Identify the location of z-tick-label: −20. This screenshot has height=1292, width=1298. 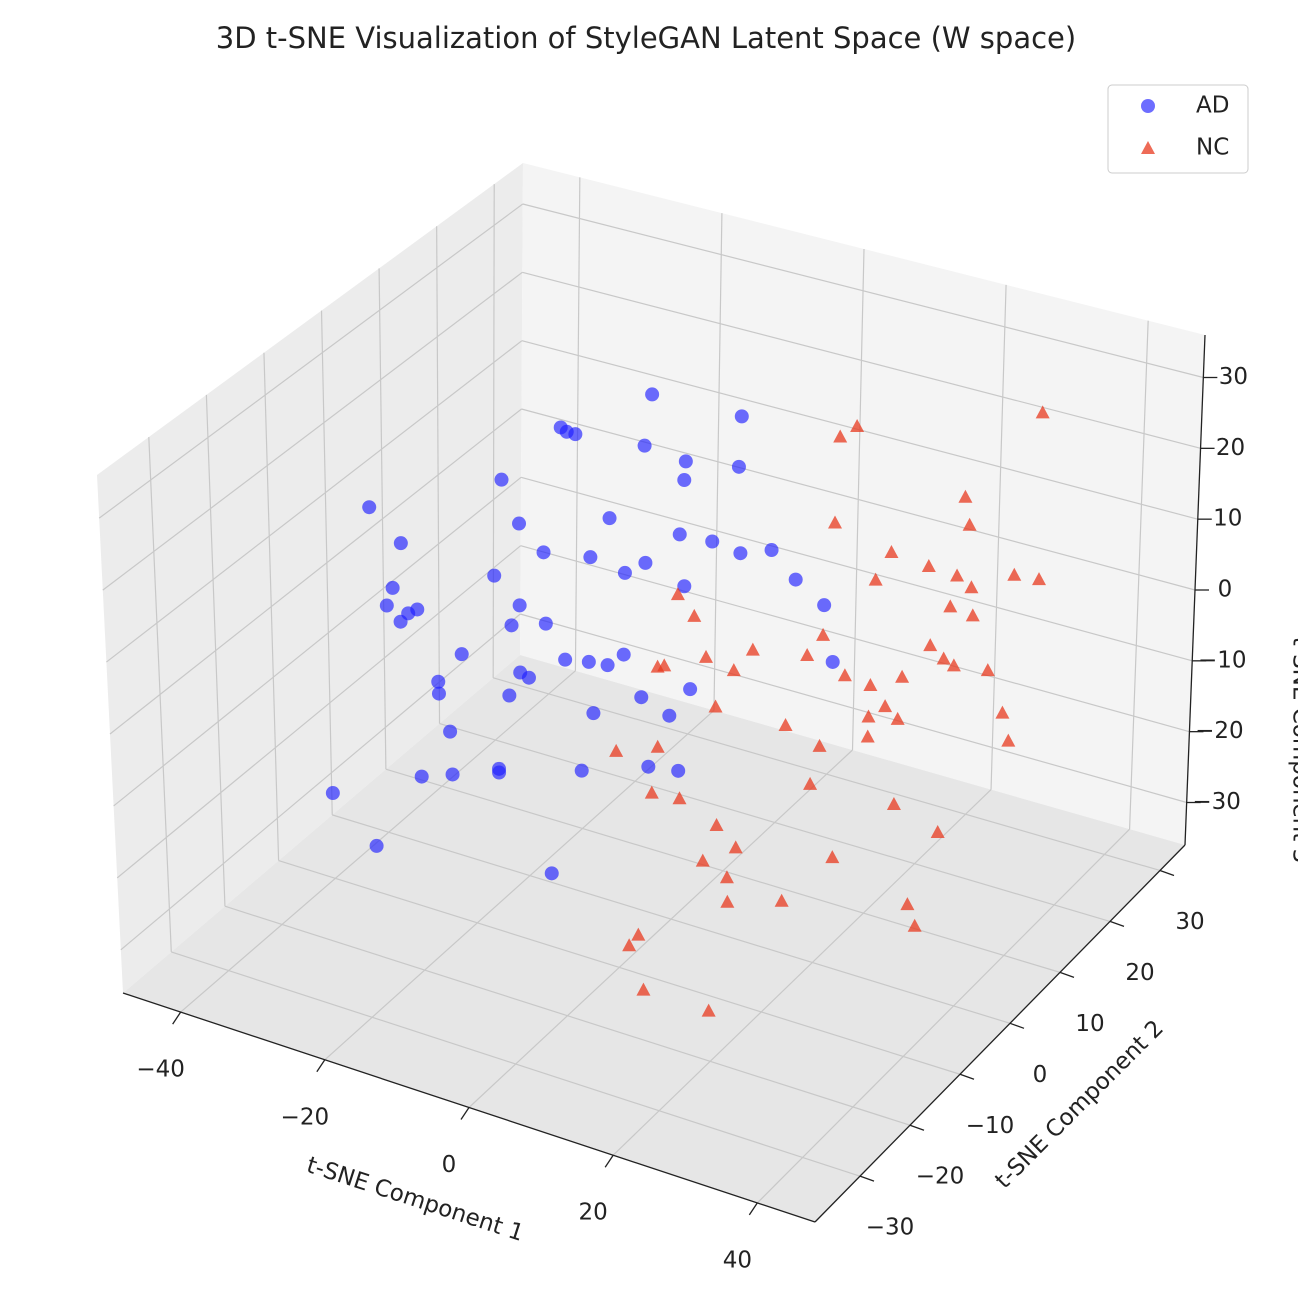
(1219, 731).